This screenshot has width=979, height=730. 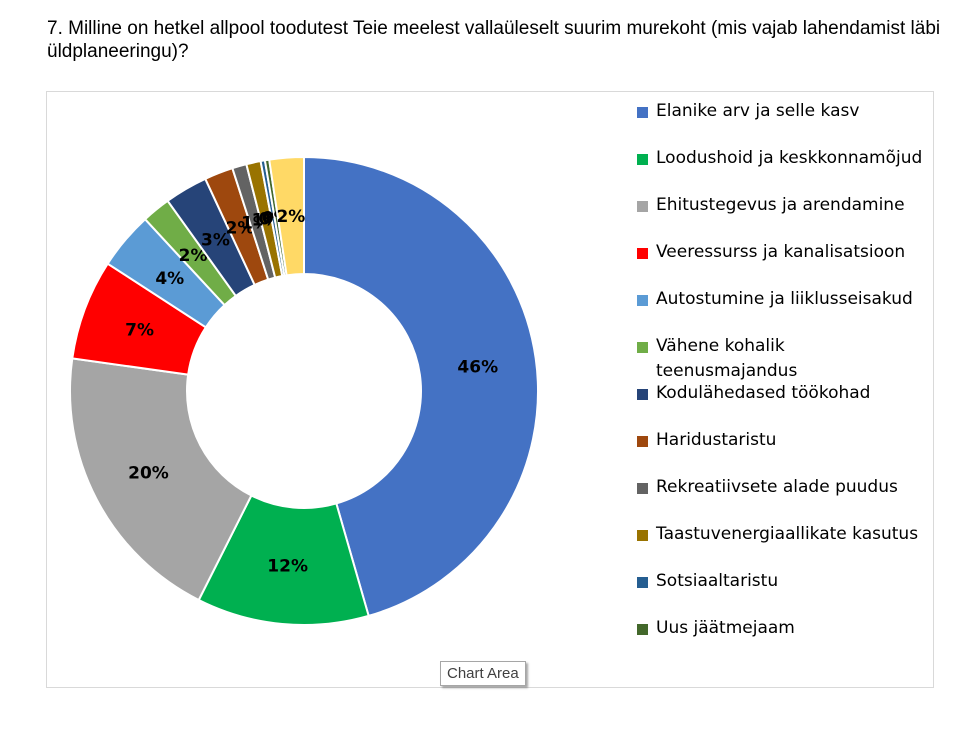 I want to click on legend-label: Sotsiaaltaristu, so click(x=717, y=581).